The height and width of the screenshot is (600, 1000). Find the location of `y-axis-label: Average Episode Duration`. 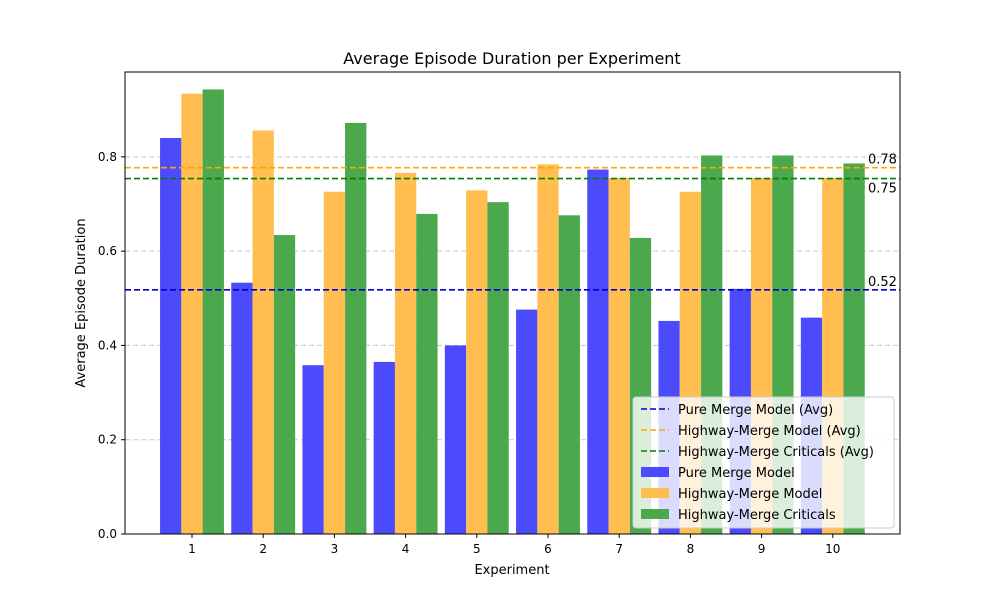

y-axis-label: Average Episode Duration is located at coordinates (81, 302).